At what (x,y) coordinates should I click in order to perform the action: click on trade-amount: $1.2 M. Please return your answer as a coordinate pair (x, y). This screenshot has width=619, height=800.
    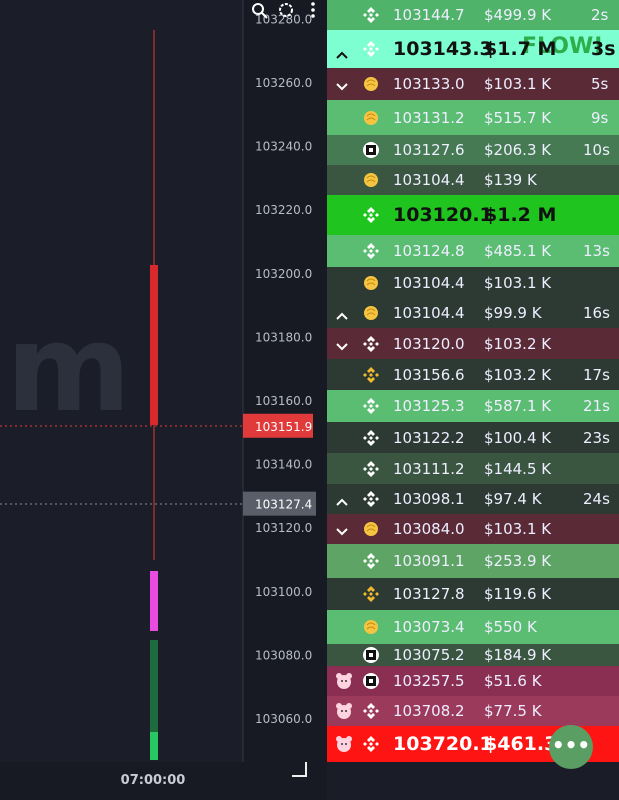
    Looking at the image, I should click on (520, 215).